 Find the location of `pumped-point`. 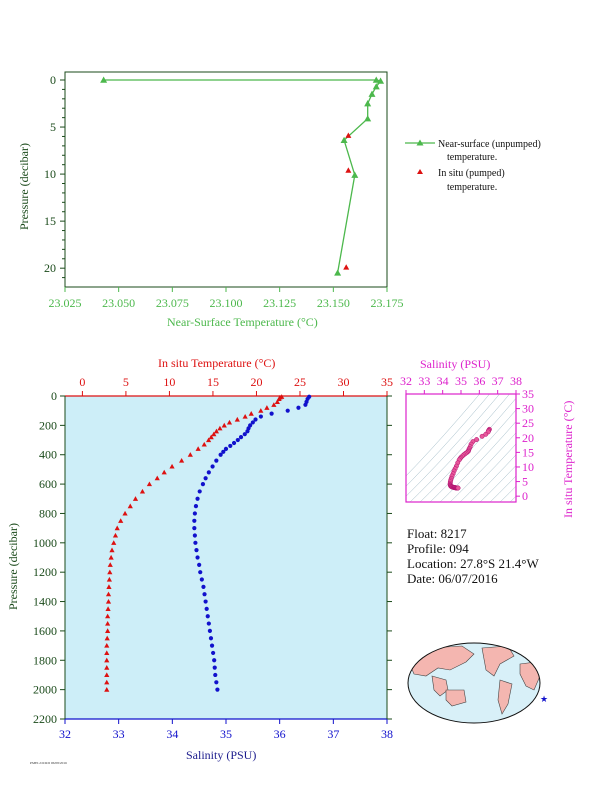

pumped-point is located at coordinates (346, 267).